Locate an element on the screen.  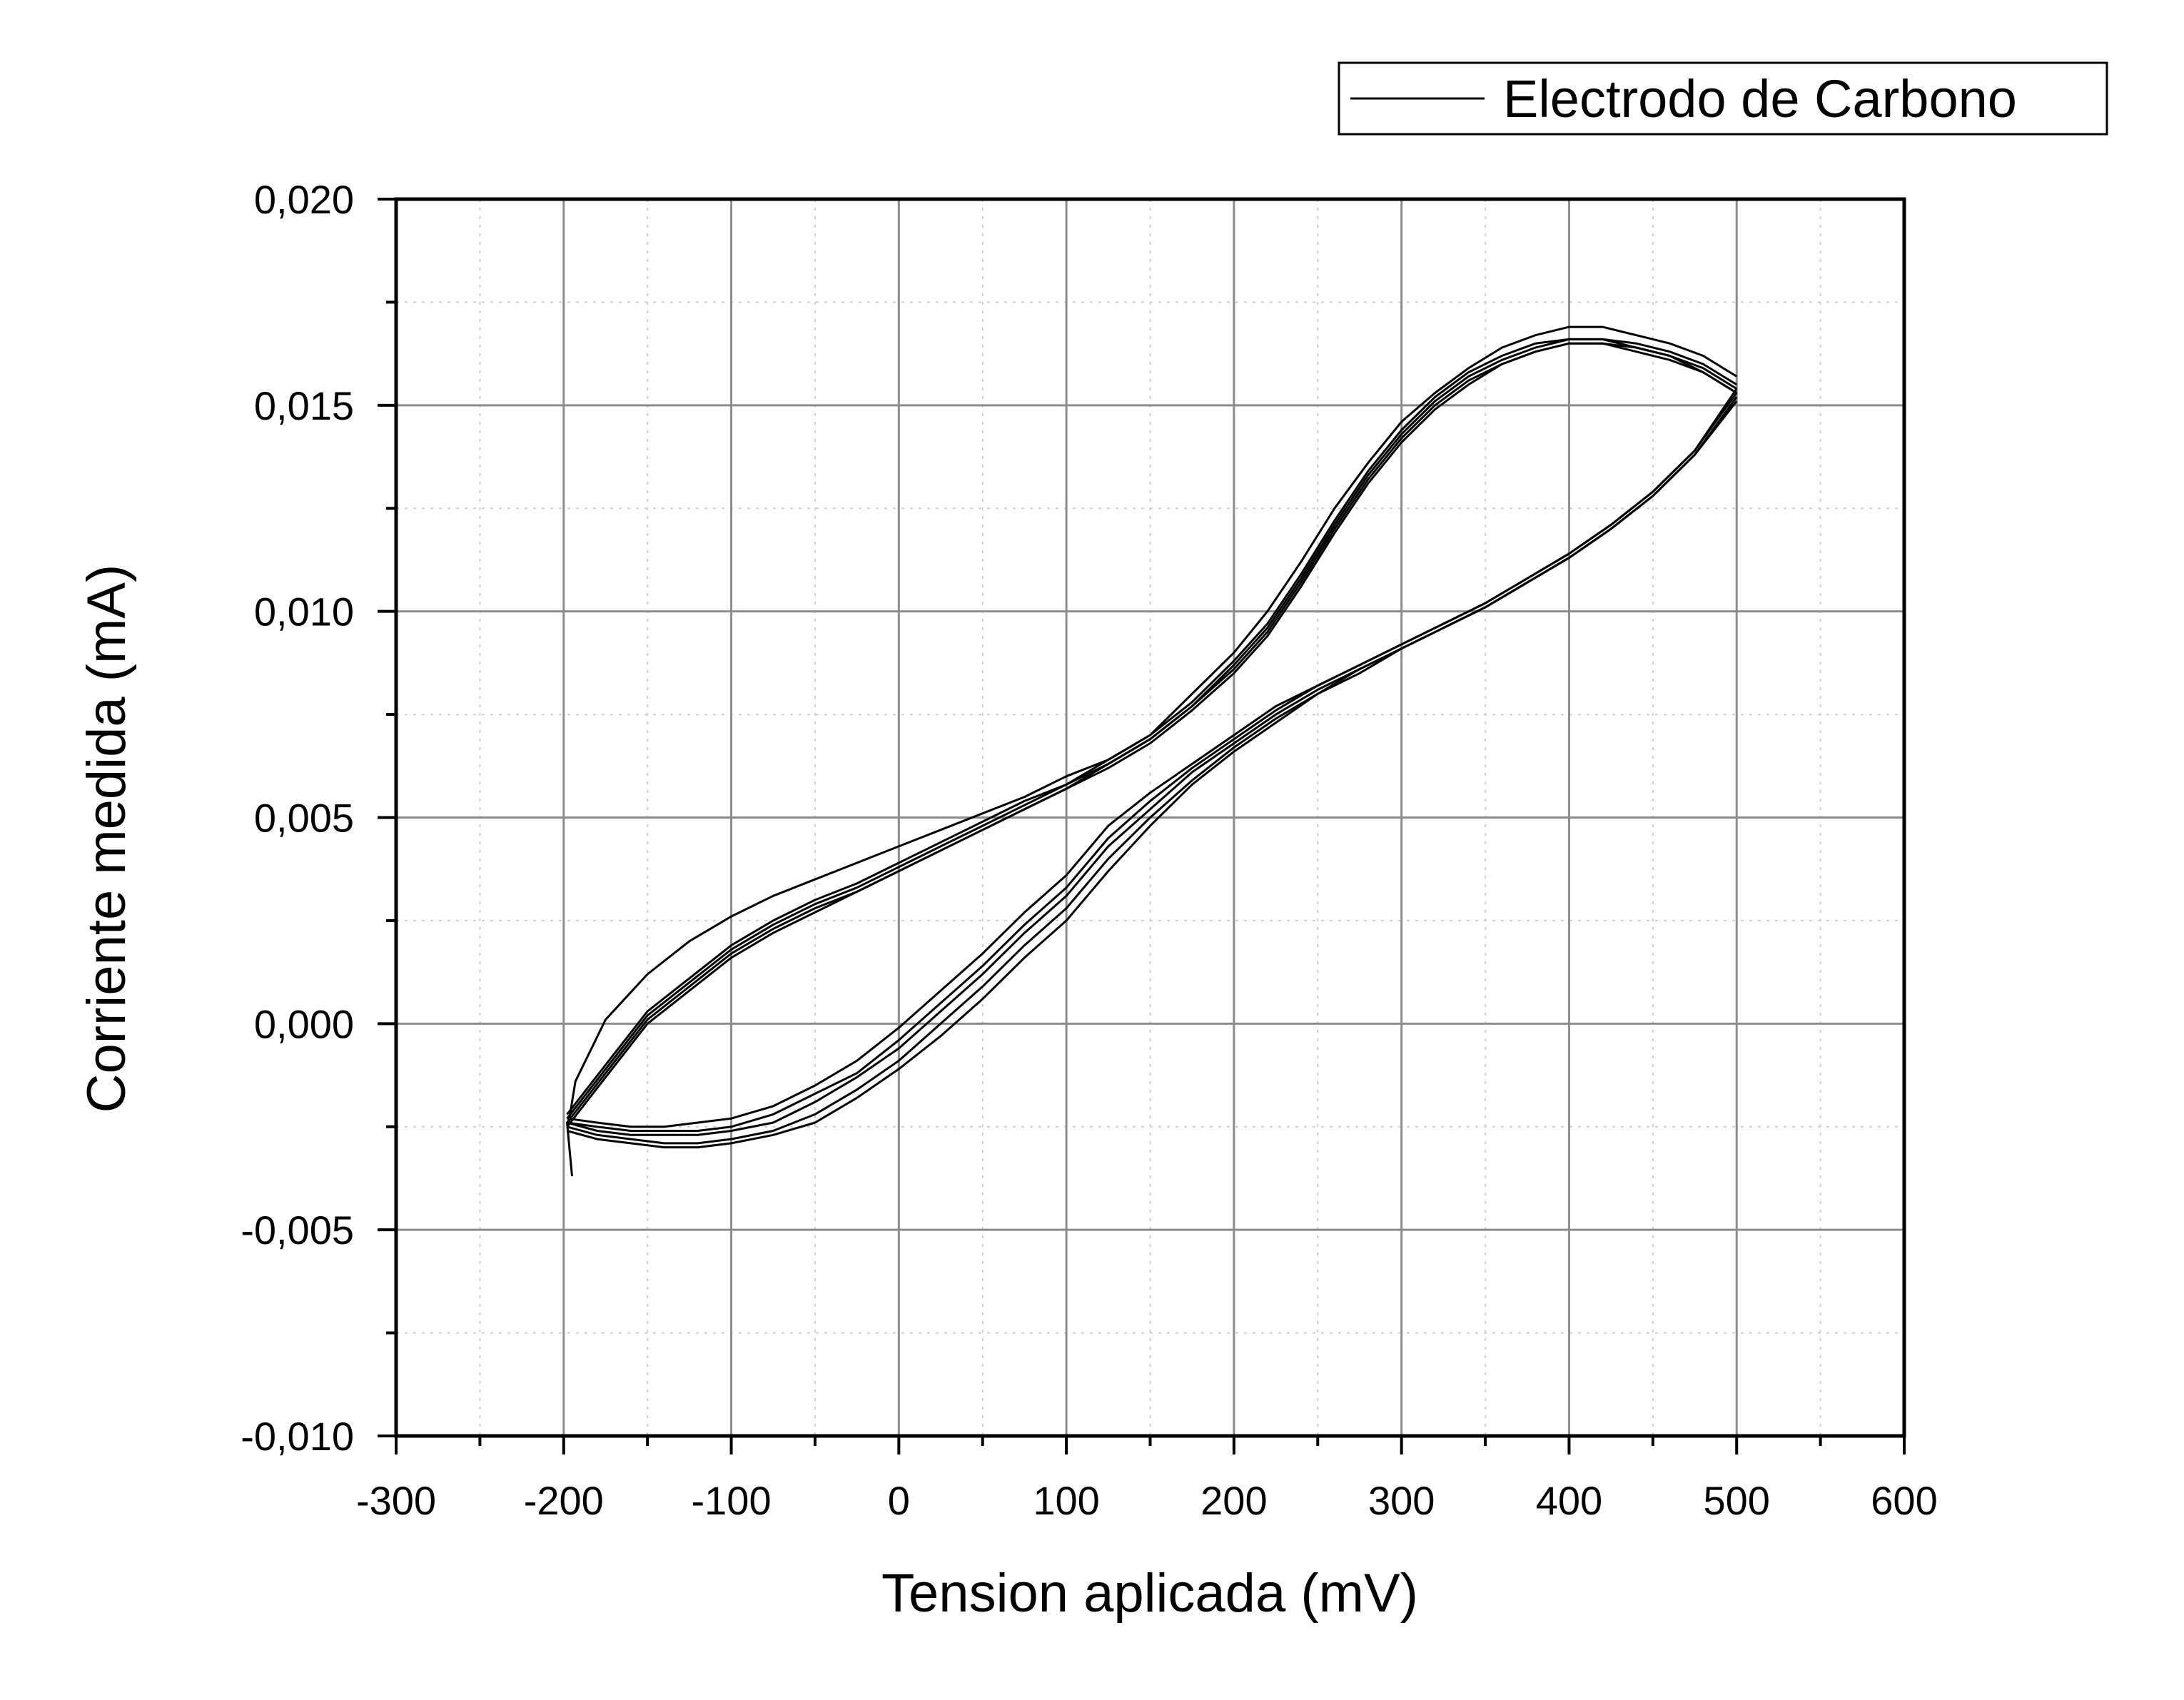
y-tick-label: 0,000 is located at coordinates (304, 1023).